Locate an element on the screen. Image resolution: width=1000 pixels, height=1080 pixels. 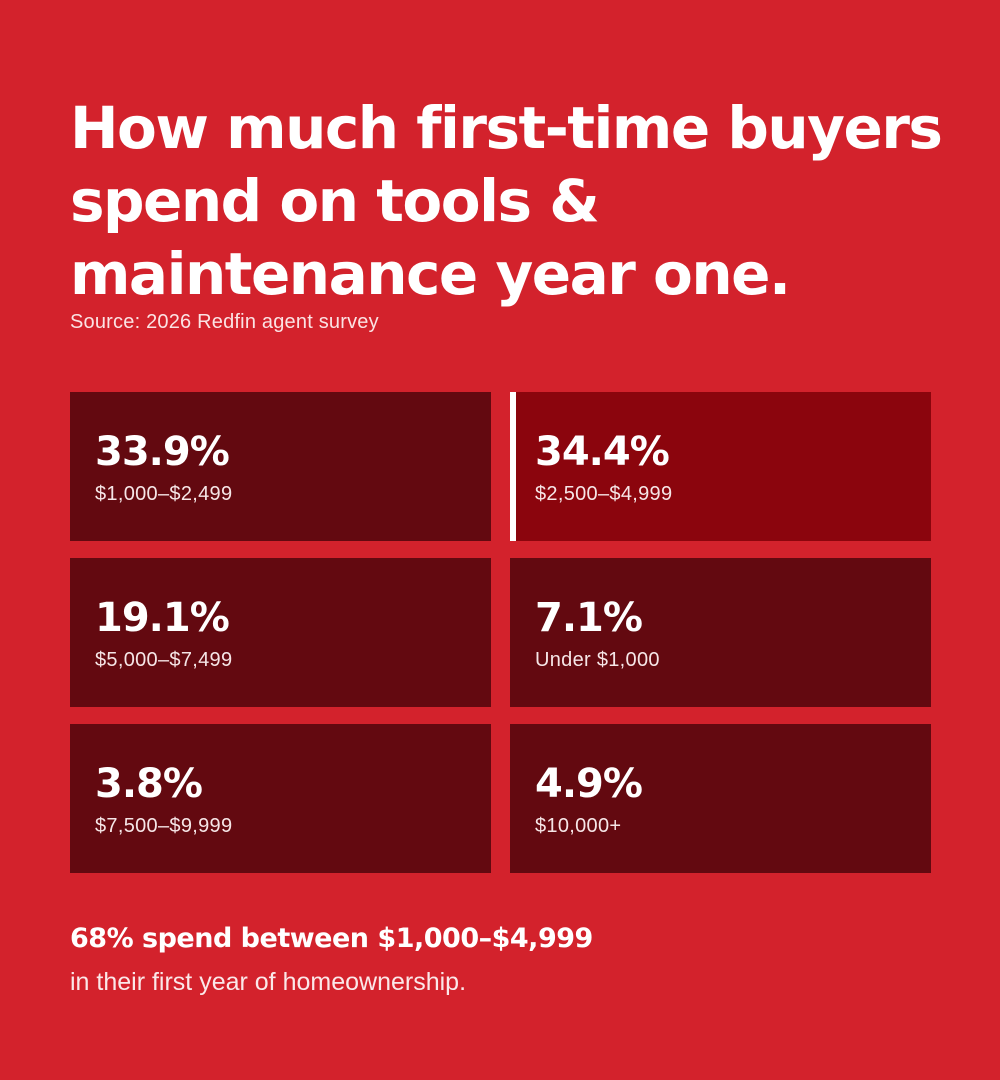
stat-value: 33.9% is located at coordinates (162, 452).